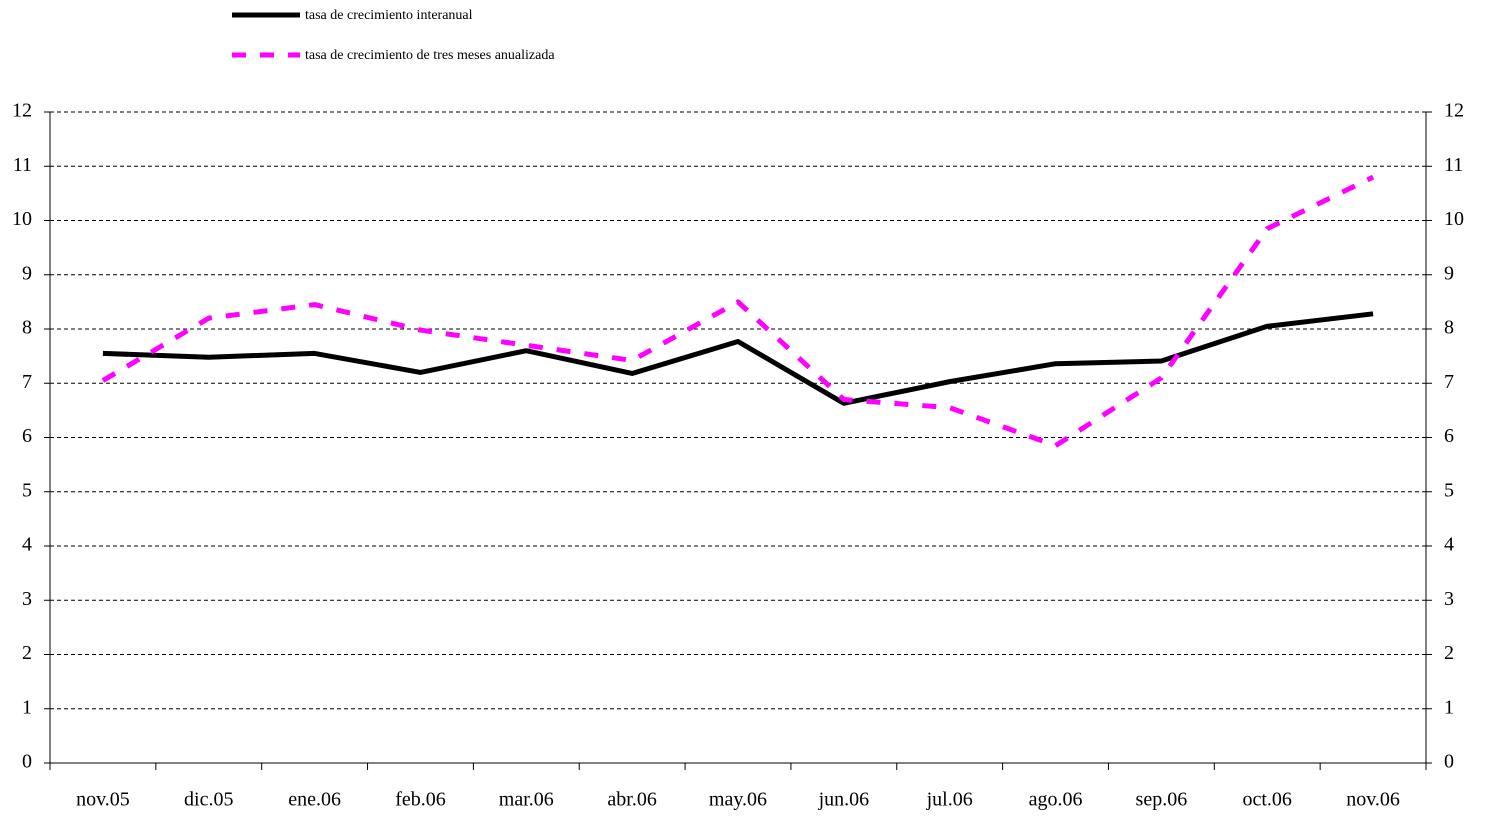 The image size is (1488, 819). I want to click on y2-tick-label: 7, so click(1449, 382).